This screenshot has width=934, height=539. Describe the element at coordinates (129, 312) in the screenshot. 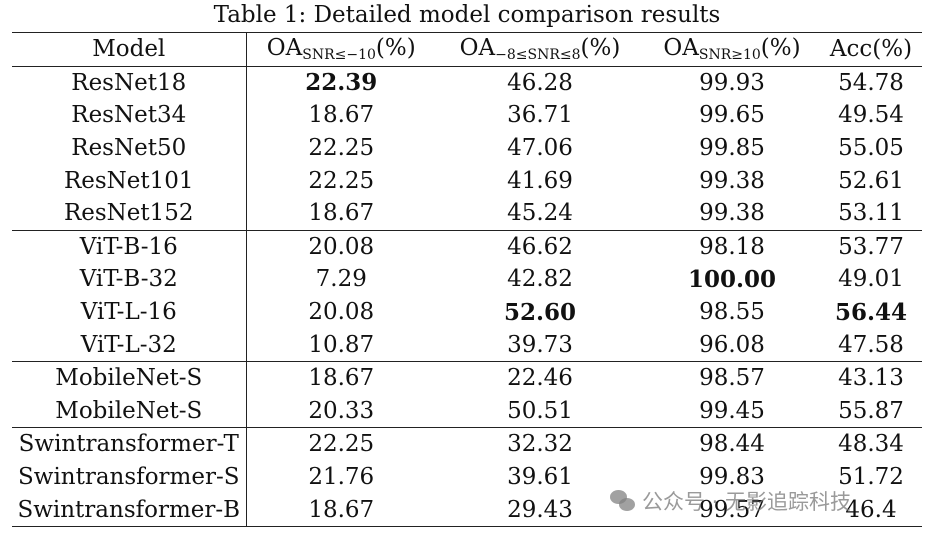

I see `model-name: ViT-L-16` at that location.